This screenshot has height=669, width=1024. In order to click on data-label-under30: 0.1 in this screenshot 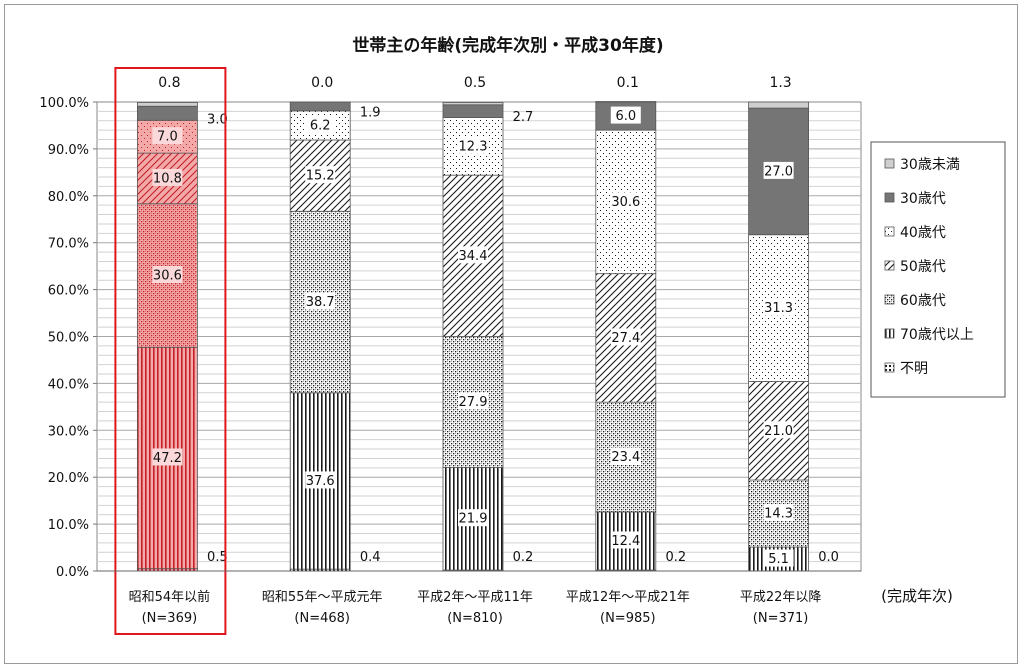, I will do `click(628, 83)`.